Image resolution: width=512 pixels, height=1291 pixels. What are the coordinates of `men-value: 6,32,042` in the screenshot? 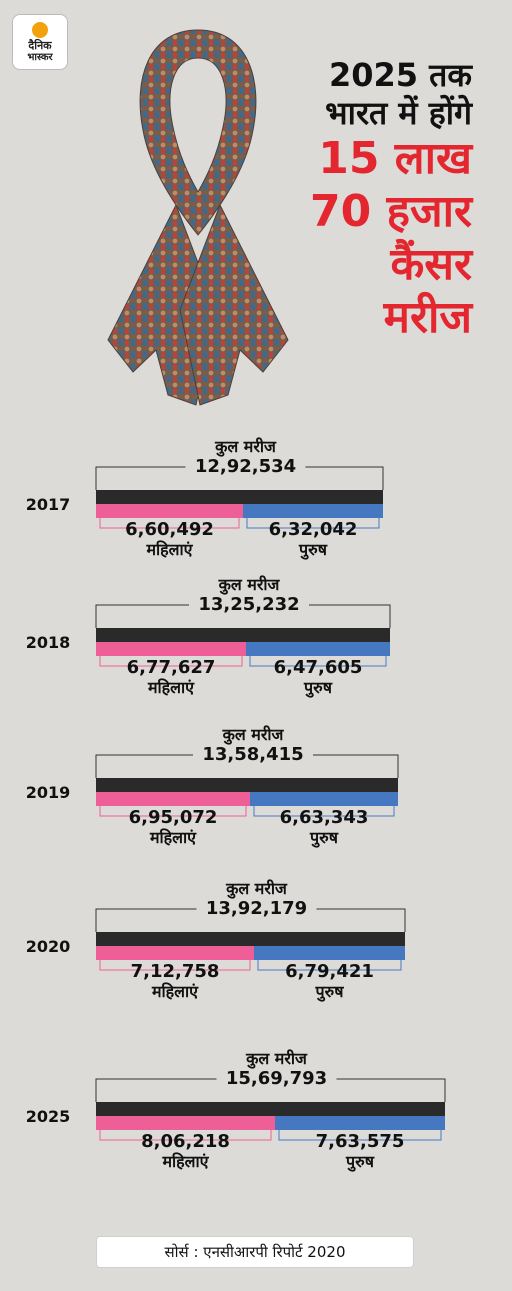 It's located at (313, 529).